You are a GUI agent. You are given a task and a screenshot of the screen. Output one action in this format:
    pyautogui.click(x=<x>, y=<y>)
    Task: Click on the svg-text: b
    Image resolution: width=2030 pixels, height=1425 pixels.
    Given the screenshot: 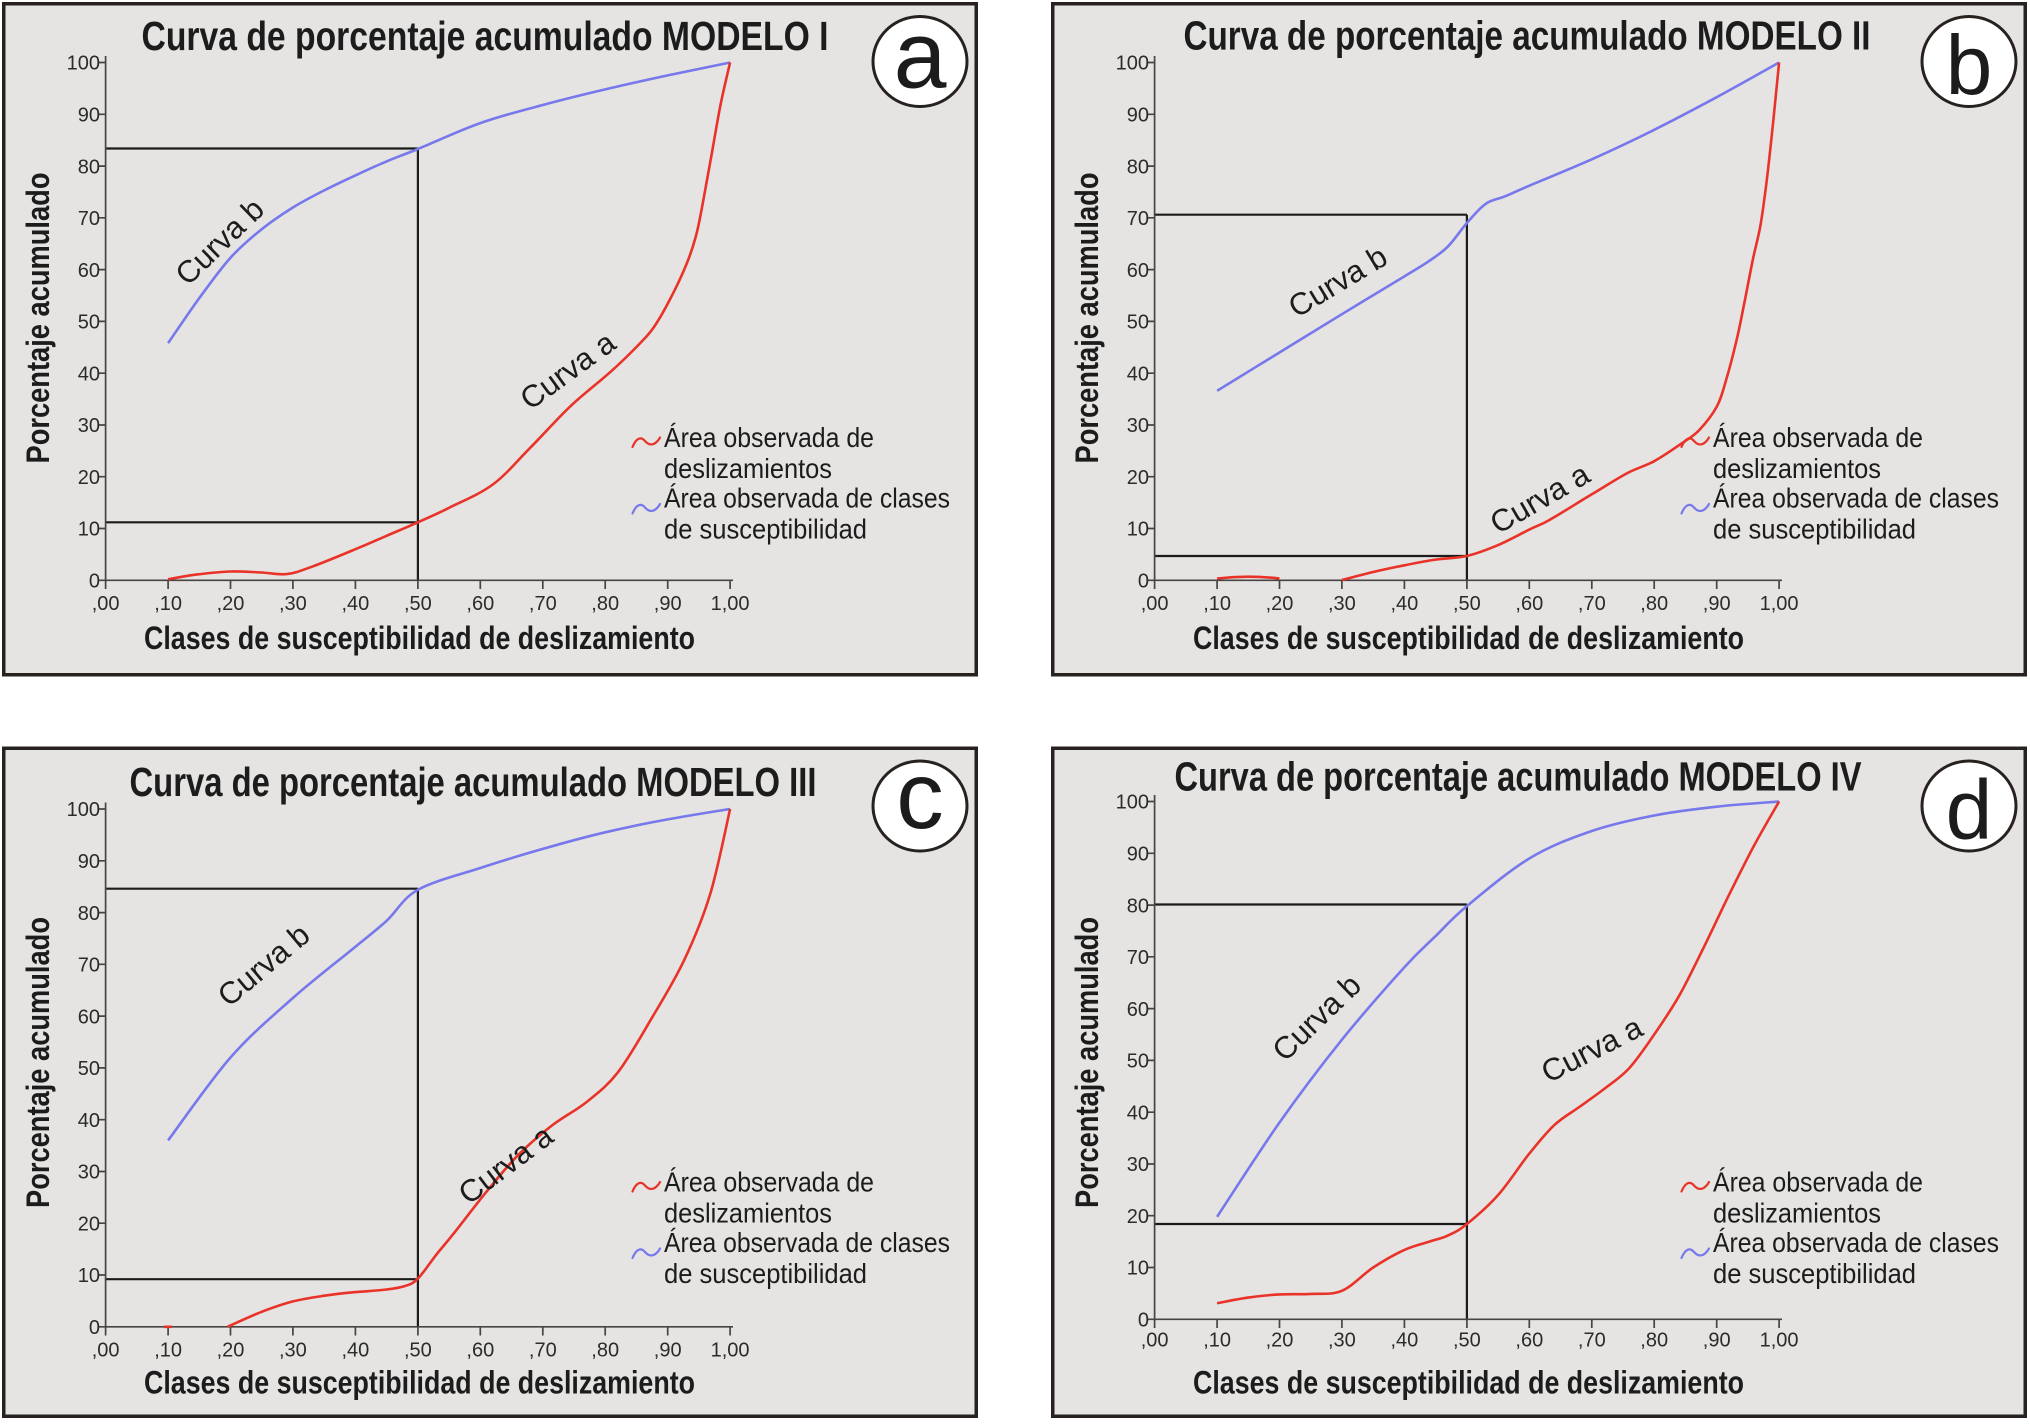 What is the action you would take?
    pyautogui.click(x=1969, y=65)
    